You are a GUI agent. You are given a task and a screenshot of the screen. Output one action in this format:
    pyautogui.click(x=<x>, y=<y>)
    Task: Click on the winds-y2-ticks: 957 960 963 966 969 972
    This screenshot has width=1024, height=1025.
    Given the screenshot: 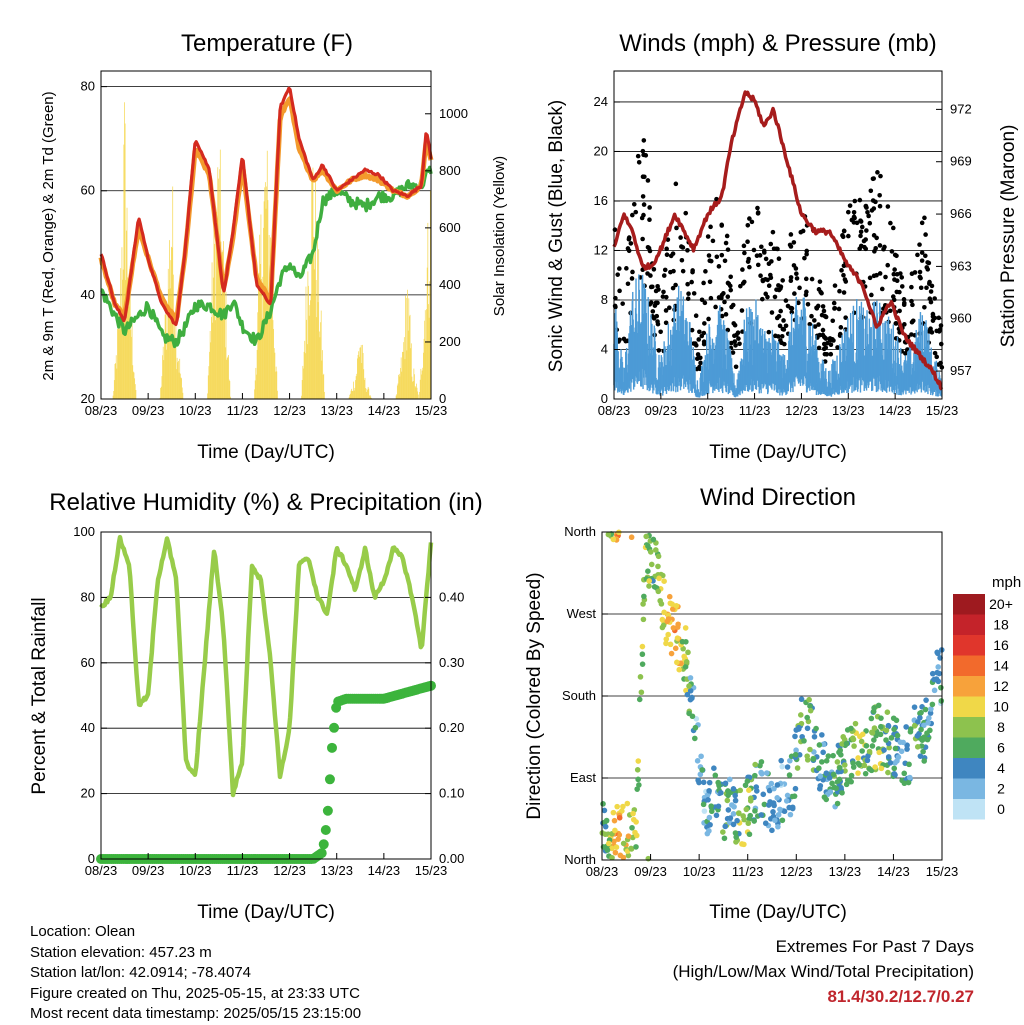 What is the action you would take?
    pyautogui.click(x=954, y=239)
    